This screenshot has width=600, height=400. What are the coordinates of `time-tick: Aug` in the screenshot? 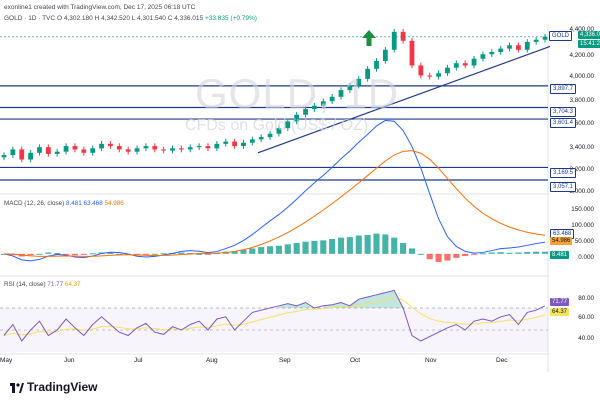 It's located at (212, 360).